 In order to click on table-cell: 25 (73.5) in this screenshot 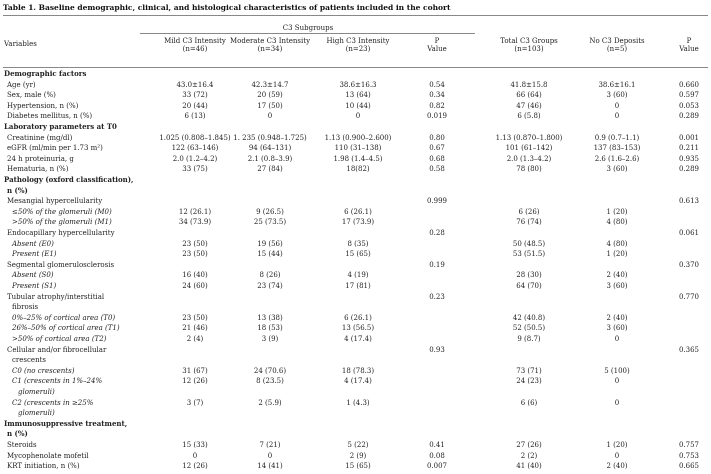, I will do `click(270, 222)`.